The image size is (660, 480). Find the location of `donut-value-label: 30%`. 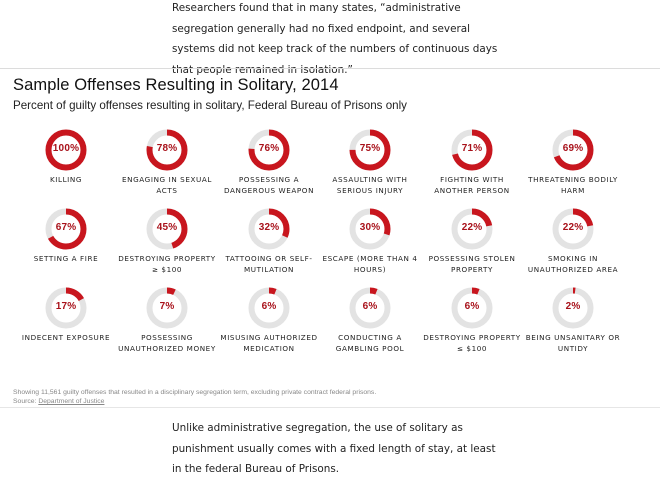

donut-value-label: 30% is located at coordinates (370, 227).